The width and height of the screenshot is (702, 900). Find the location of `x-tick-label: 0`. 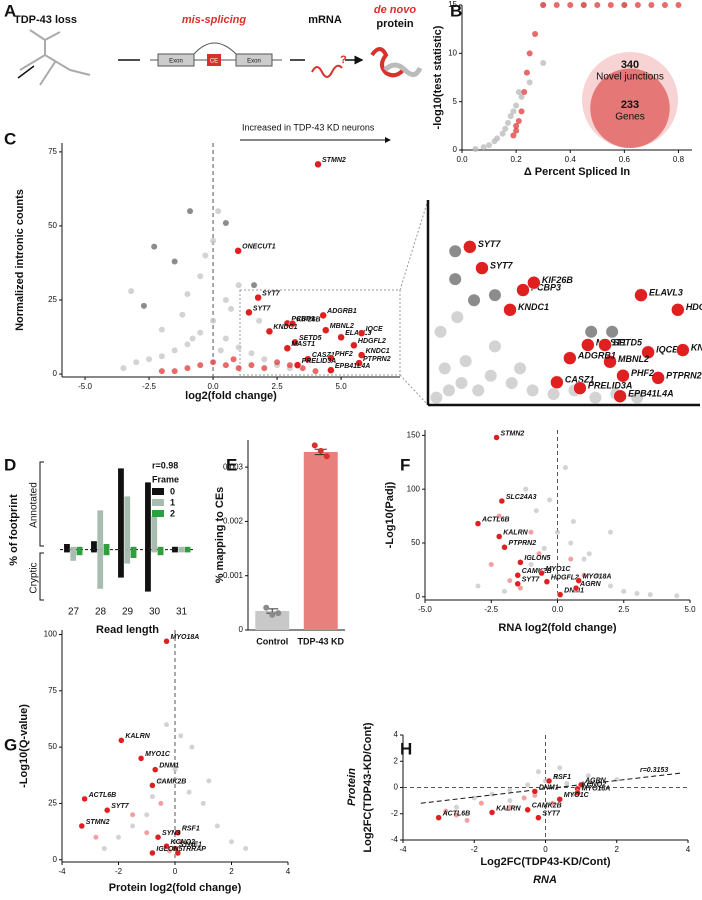

x-tick-label: 0 is located at coordinates (545, 849).